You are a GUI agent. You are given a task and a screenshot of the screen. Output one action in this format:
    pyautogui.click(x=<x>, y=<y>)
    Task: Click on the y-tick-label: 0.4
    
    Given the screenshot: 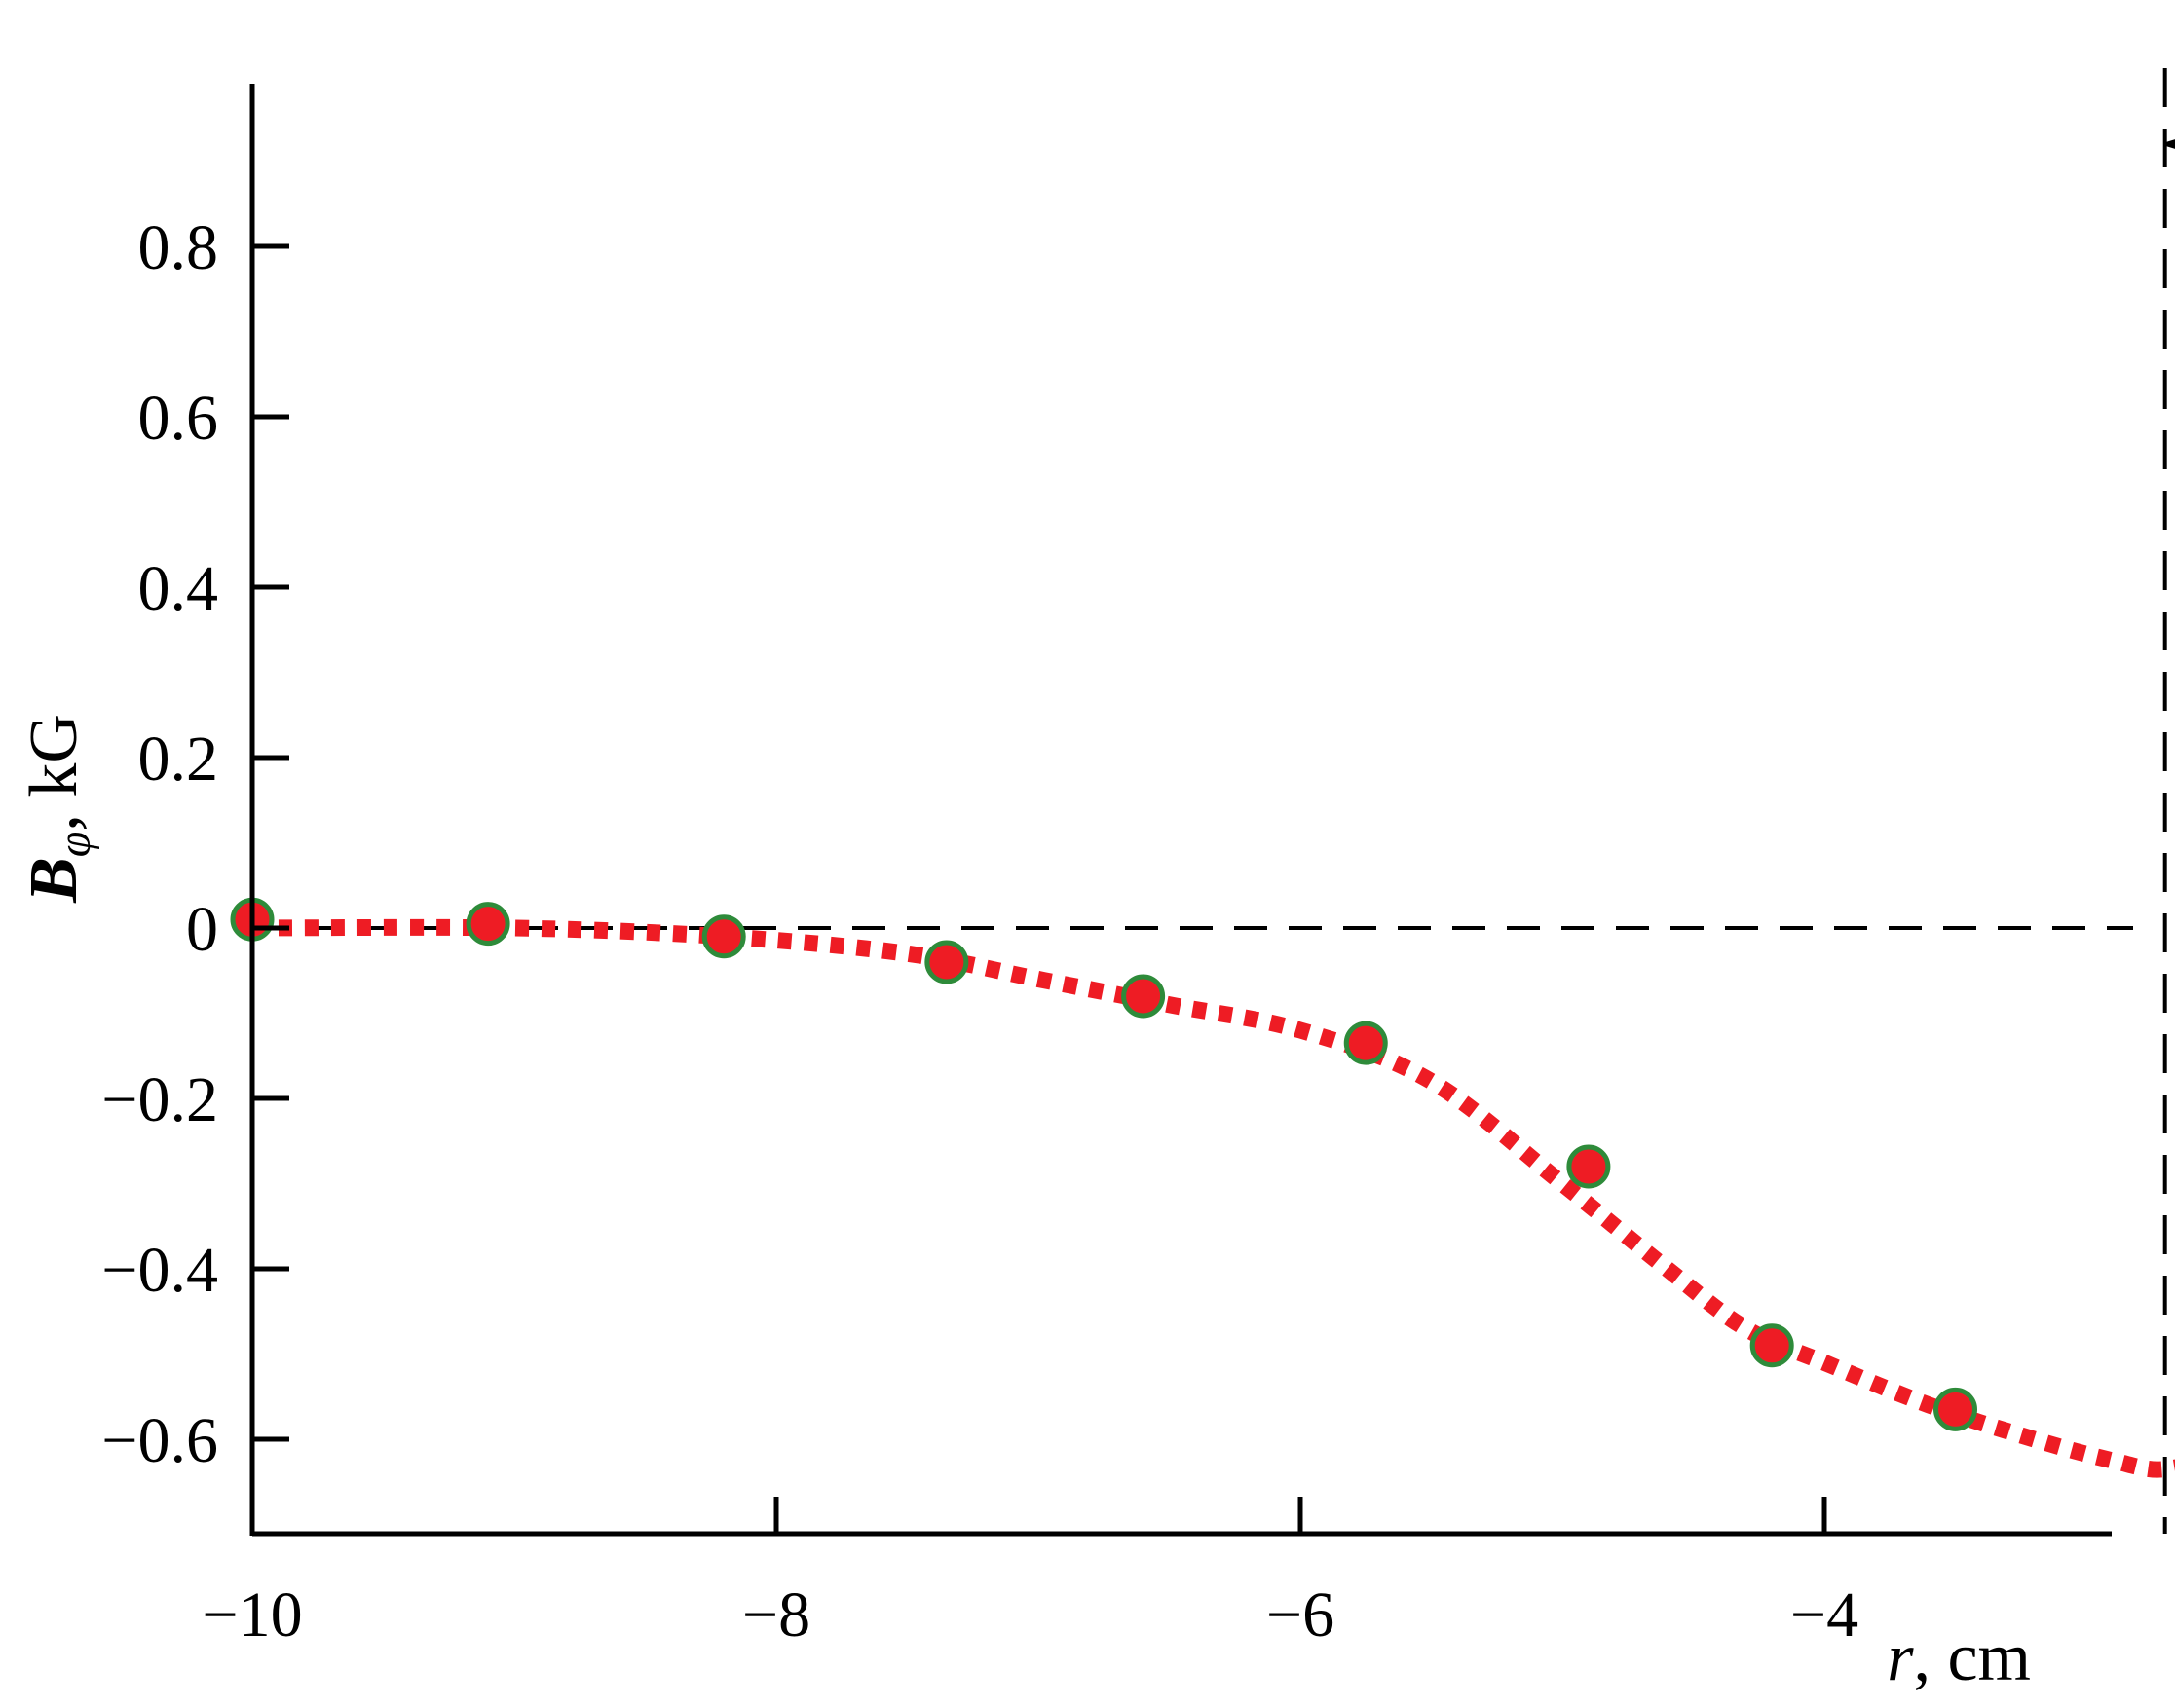 What is the action you would take?
    pyautogui.click(x=178, y=588)
    